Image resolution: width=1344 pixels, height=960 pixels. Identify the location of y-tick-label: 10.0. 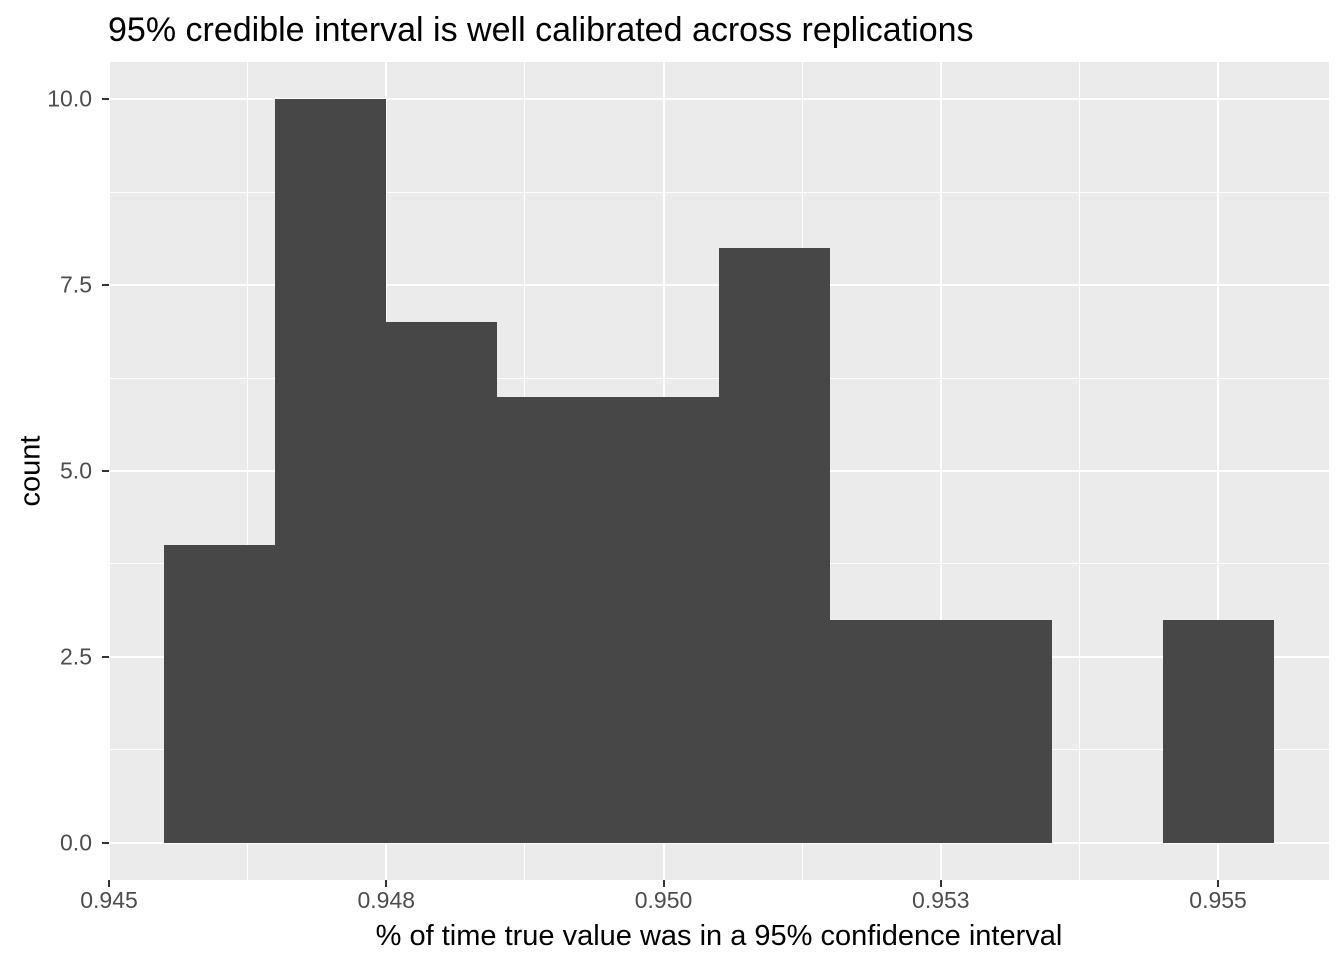
(69, 98).